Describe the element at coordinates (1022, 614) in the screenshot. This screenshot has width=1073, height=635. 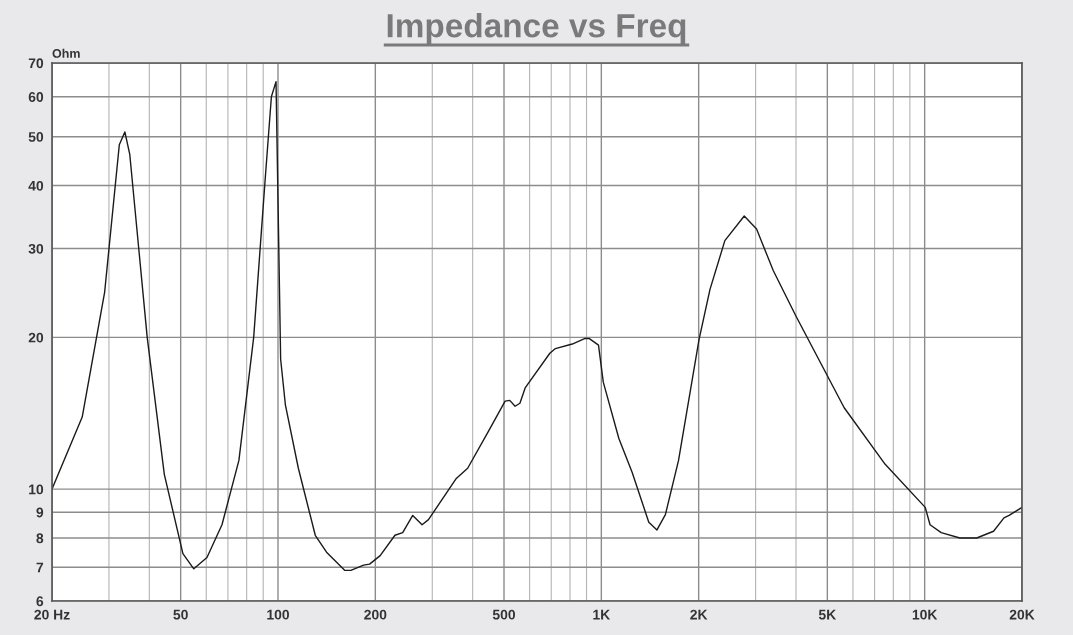
I see `x-tick-label: 20K` at that location.